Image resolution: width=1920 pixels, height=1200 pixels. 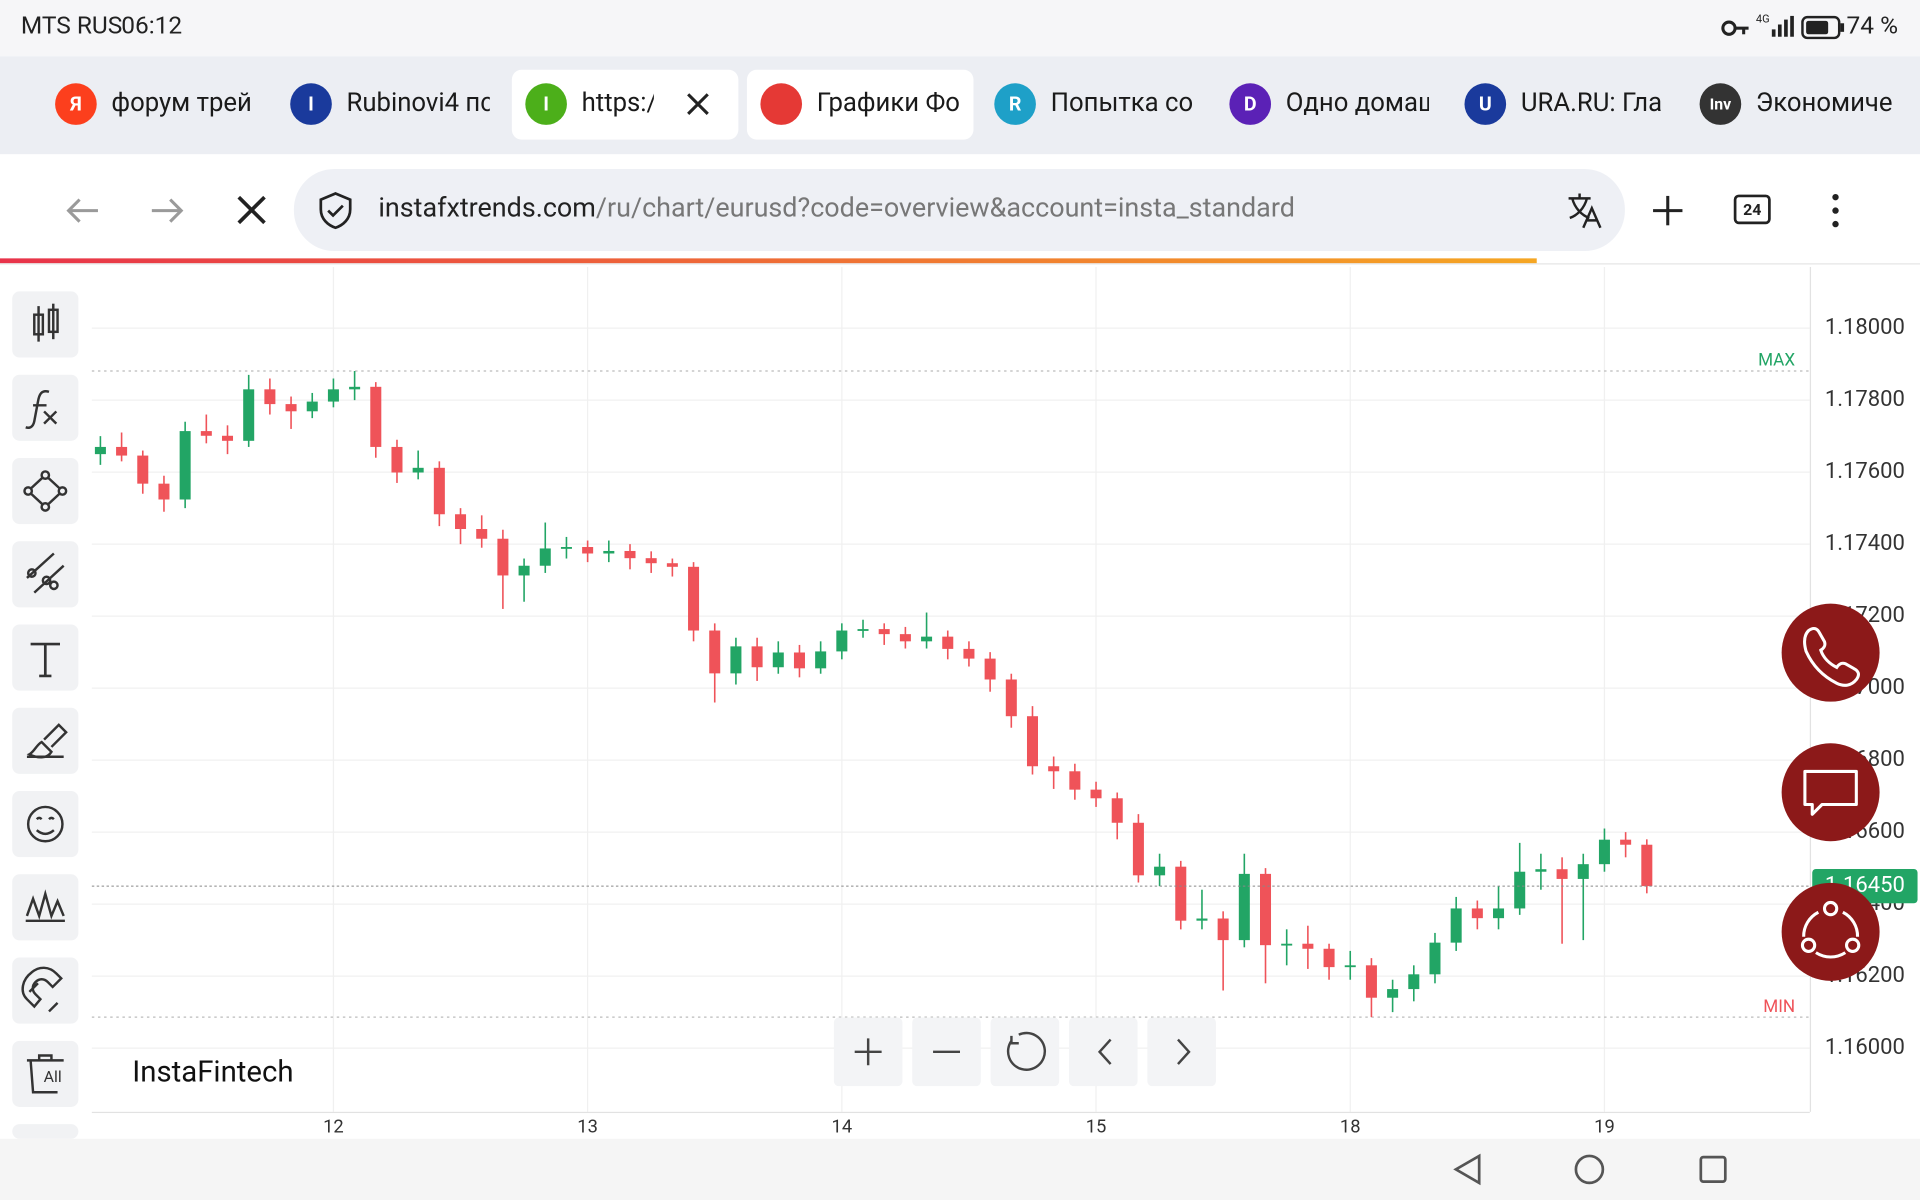 I want to click on tab: D Одно домаш, so click(x=1333, y=104).